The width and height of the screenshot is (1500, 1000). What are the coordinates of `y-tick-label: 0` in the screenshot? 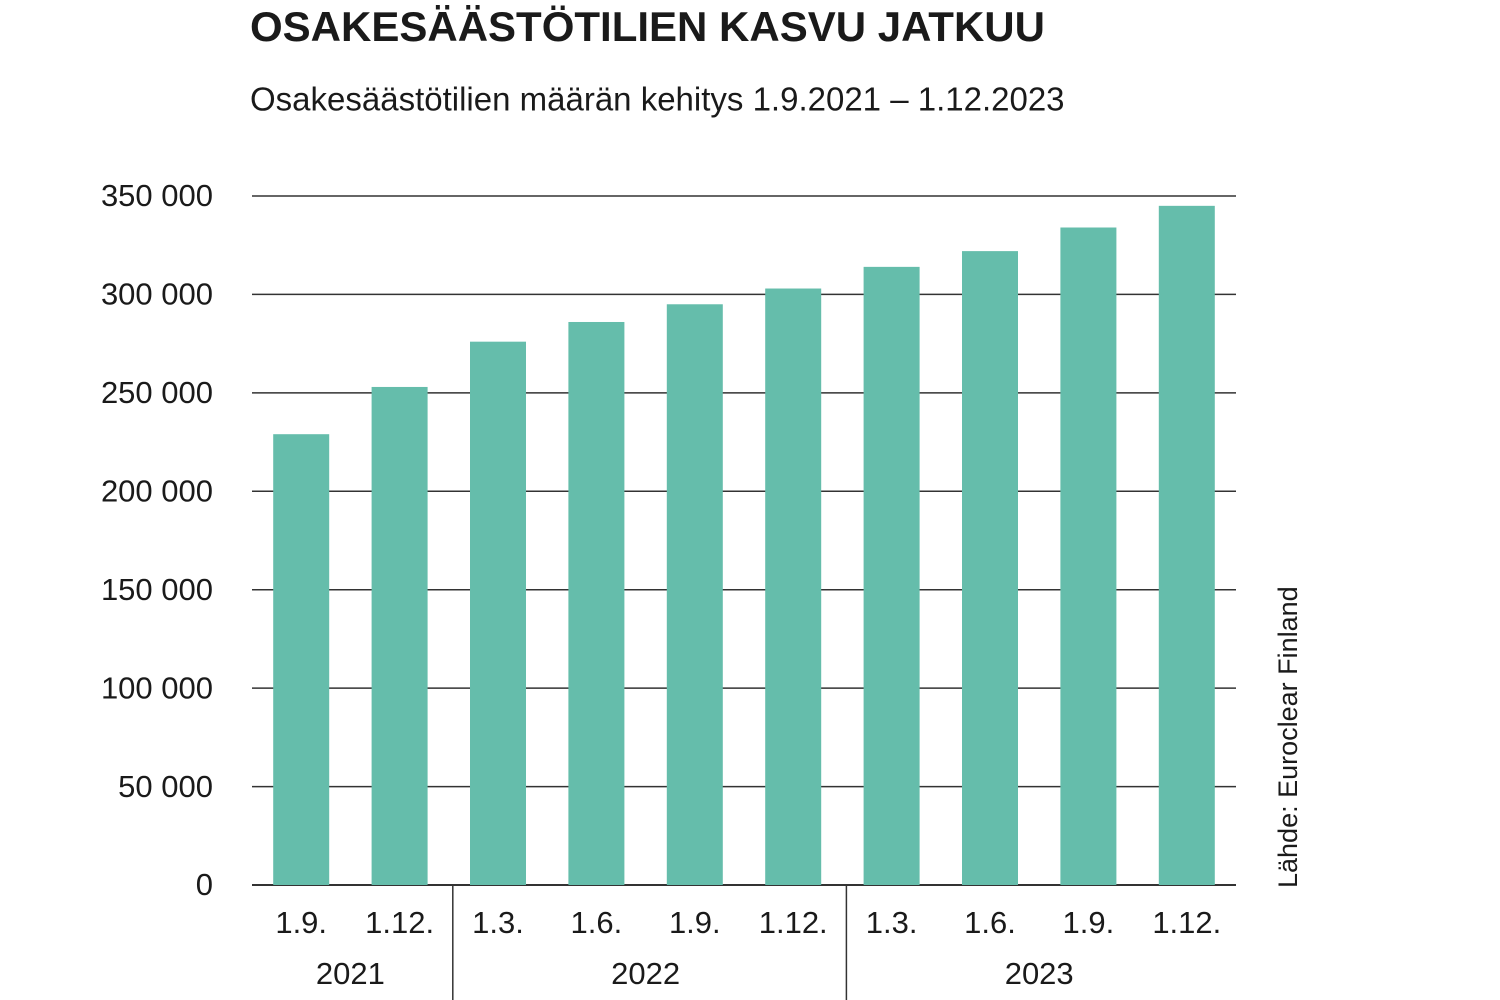 It's located at (204, 884).